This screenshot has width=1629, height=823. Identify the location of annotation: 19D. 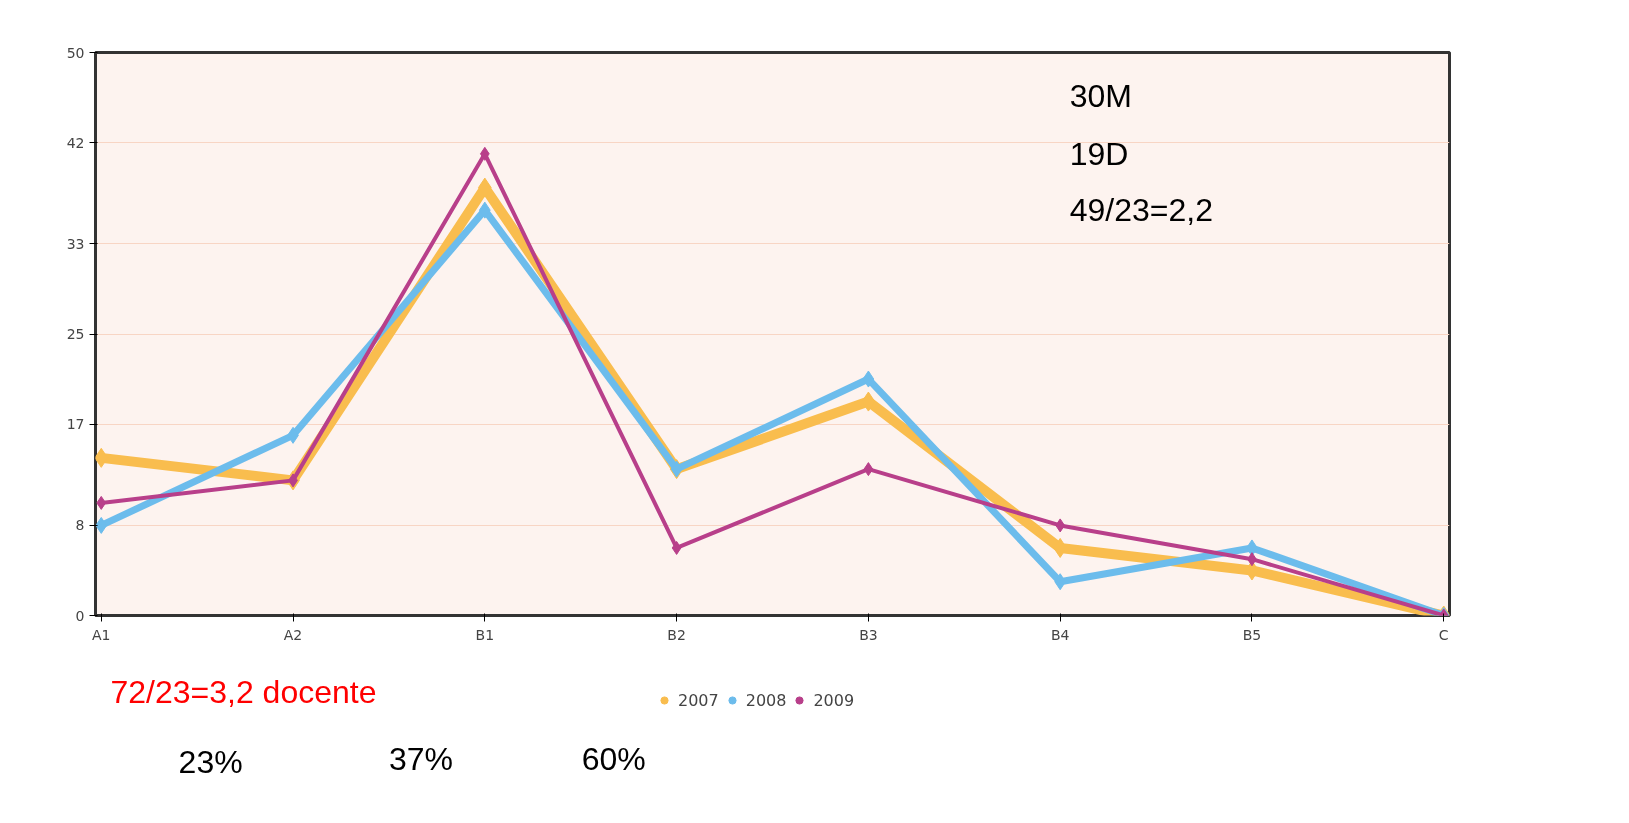
(1099, 153).